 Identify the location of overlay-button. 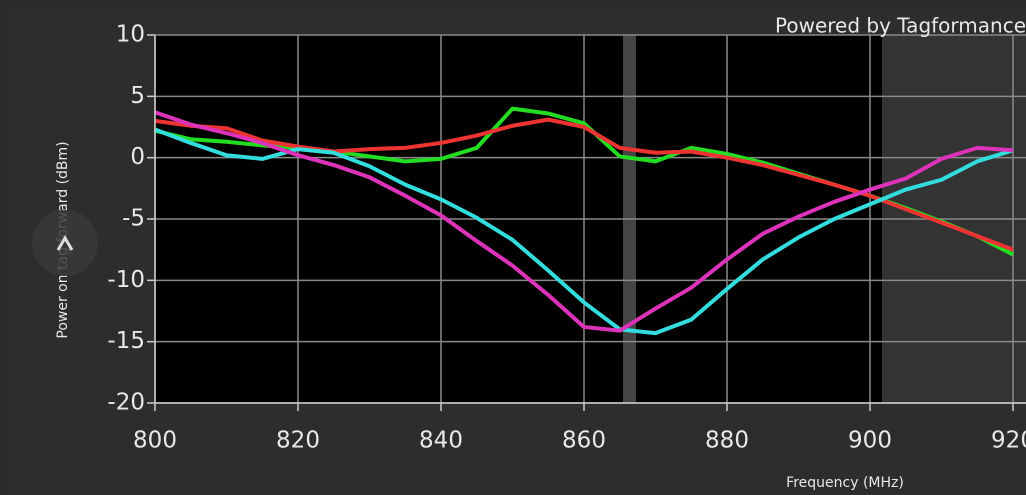
(65, 243).